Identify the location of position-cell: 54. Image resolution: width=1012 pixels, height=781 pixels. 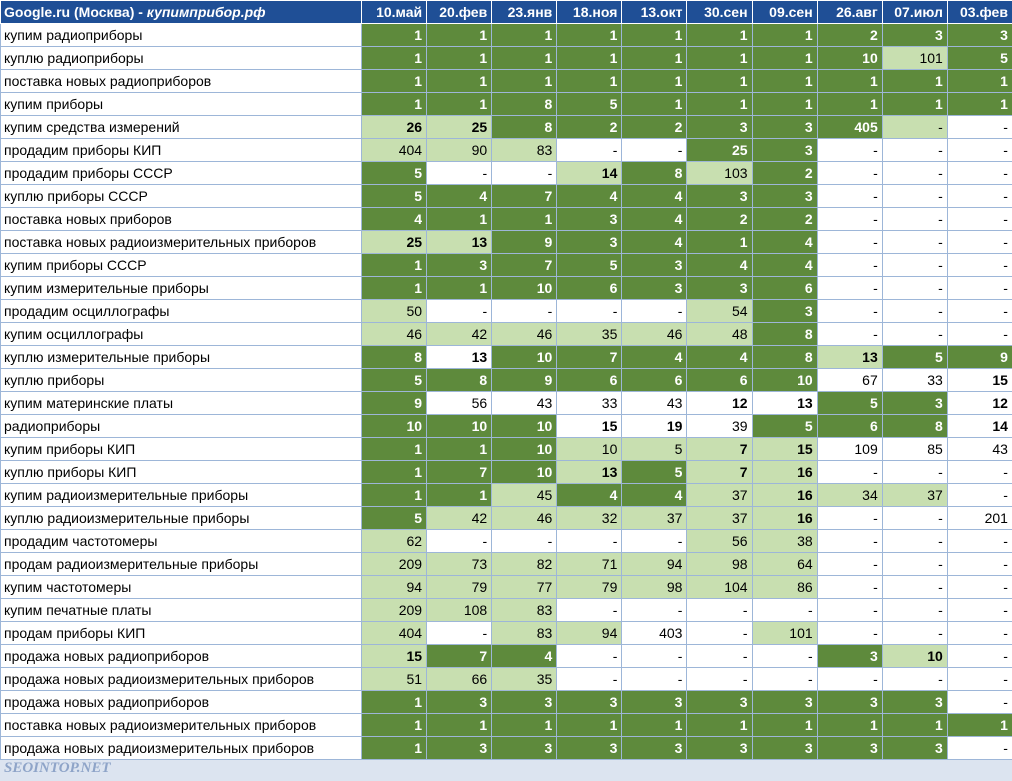
(719, 311).